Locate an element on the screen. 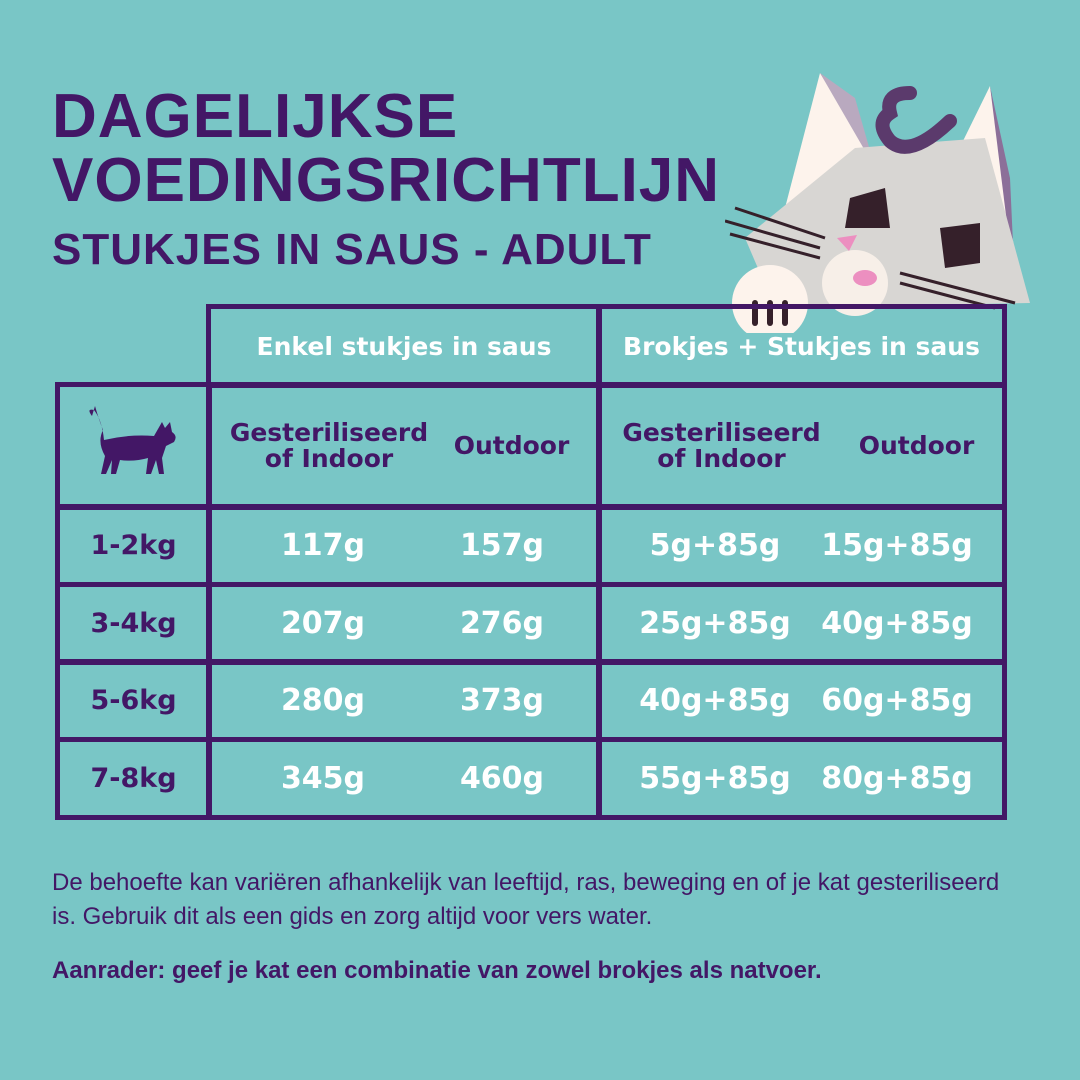 The image size is (1080, 1080). weight-label: 3-4kg is located at coordinates (133, 623).